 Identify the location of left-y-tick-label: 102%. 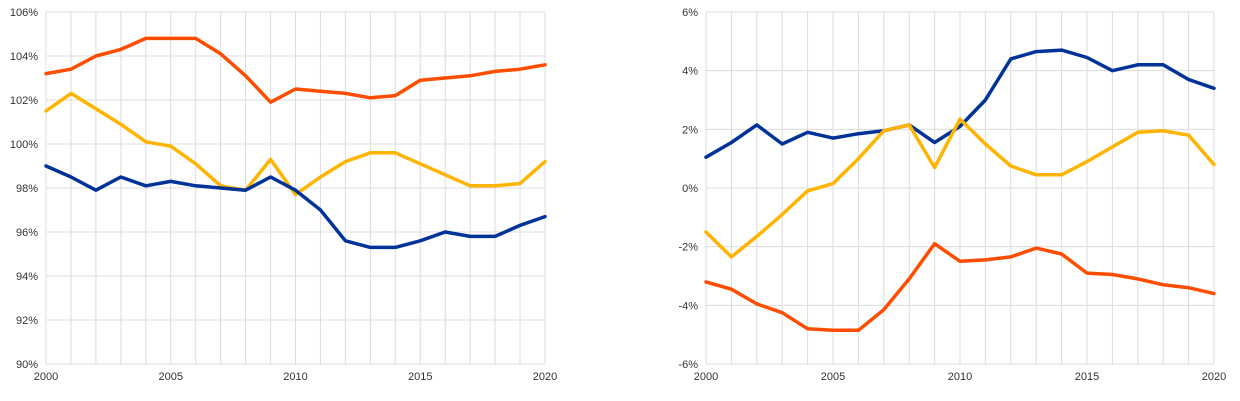
(24, 101).